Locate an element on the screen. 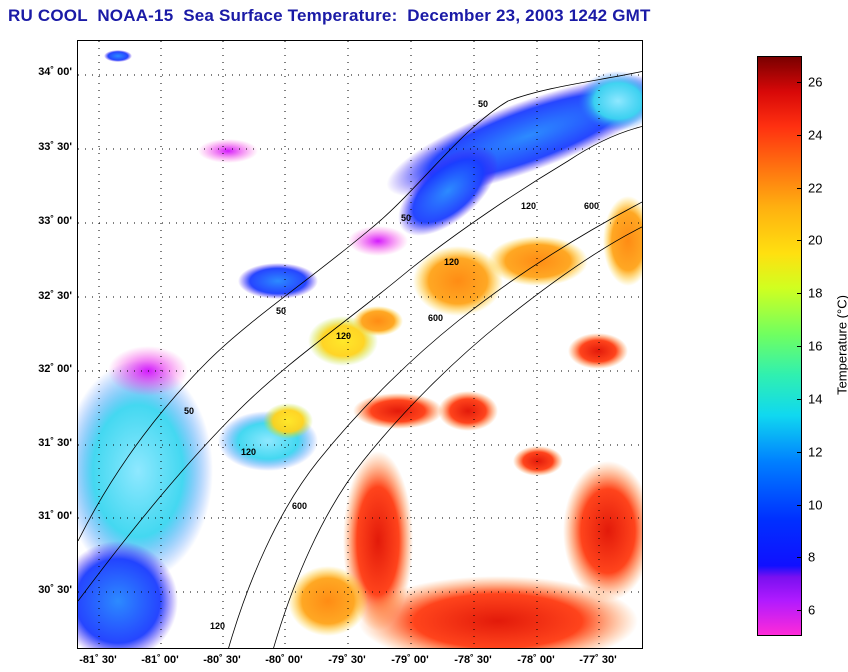 Image resolution: width=848 pixels, height=672 pixels. colorbar-label: 8 is located at coordinates (812, 557).